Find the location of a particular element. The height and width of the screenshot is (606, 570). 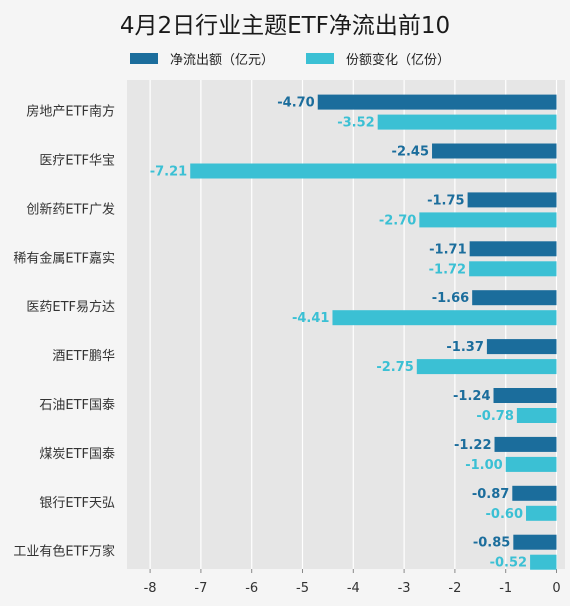

y-category-label-4: 医药ETF易方达 is located at coordinates (70, 307).